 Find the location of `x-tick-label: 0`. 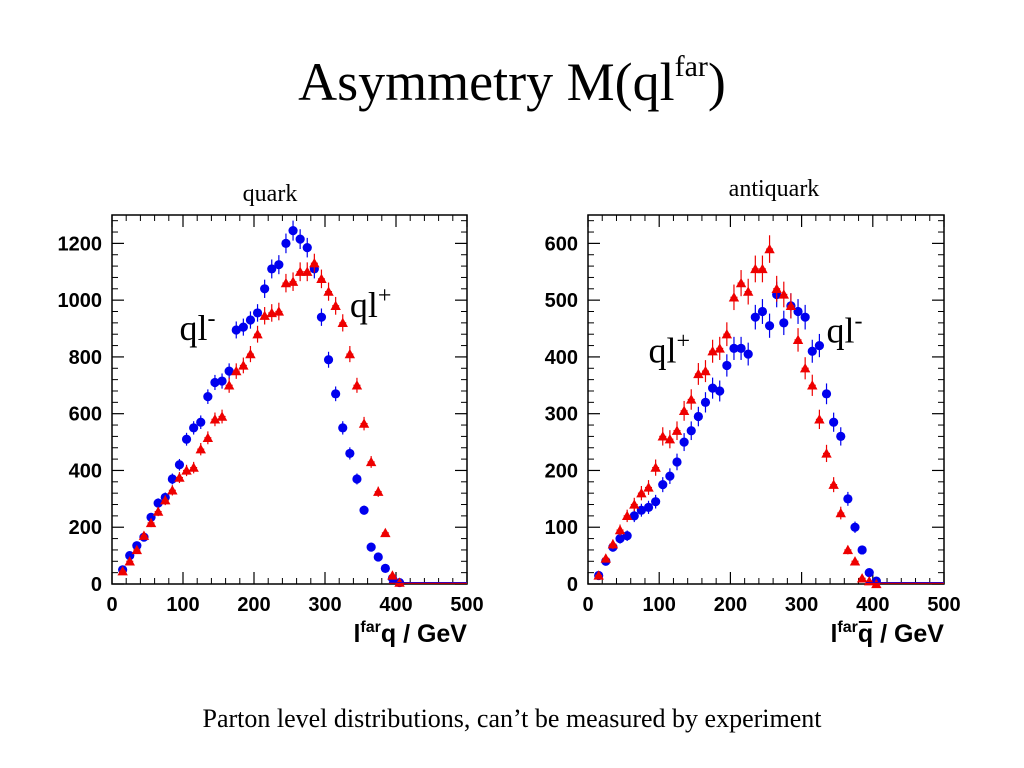

x-tick-label: 0 is located at coordinates (587, 605).